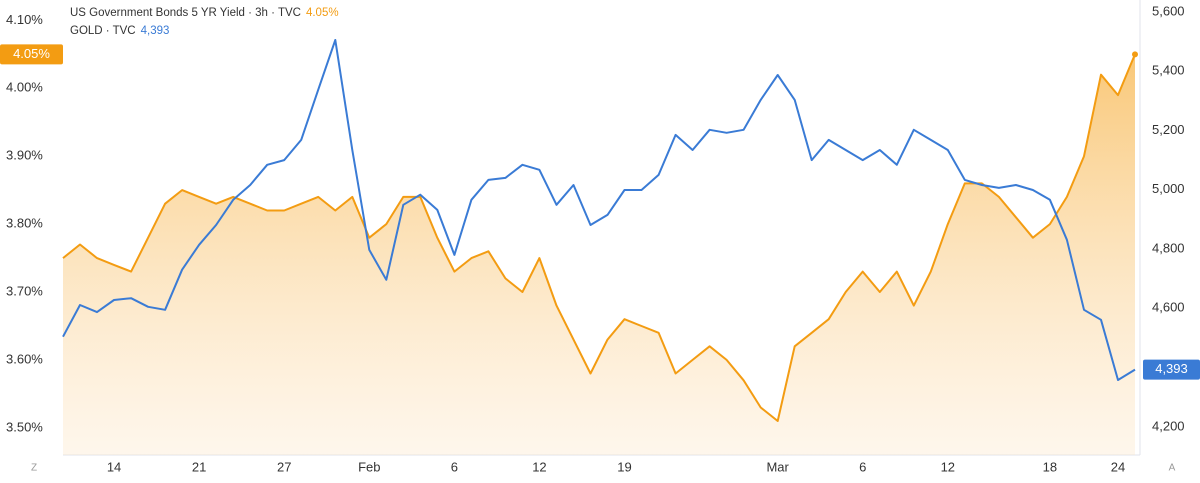  Describe the element at coordinates (24, 290) in the screenshot. I see `y-tick-label: 3.70%` at that location.